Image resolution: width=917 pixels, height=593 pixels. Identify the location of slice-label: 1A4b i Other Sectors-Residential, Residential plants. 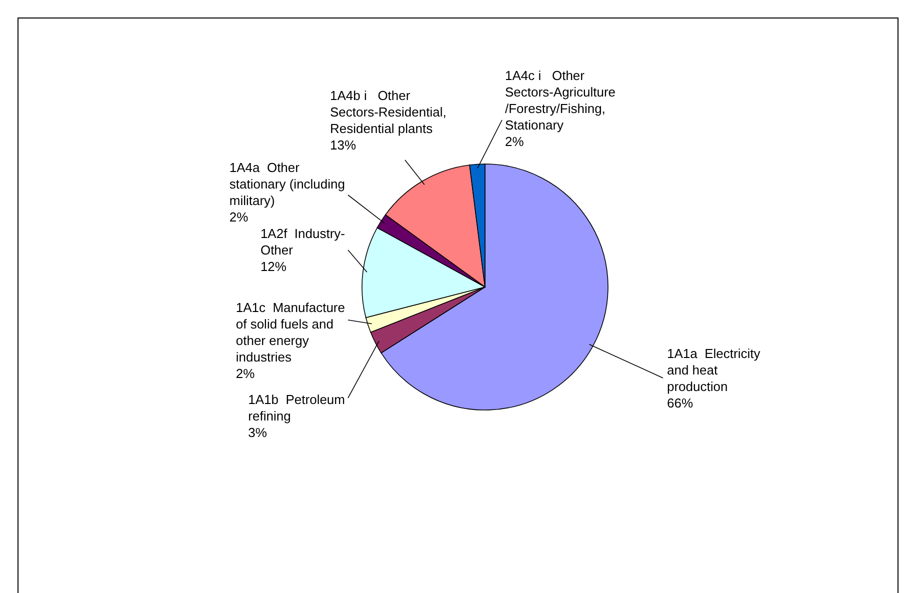
(388, 112).